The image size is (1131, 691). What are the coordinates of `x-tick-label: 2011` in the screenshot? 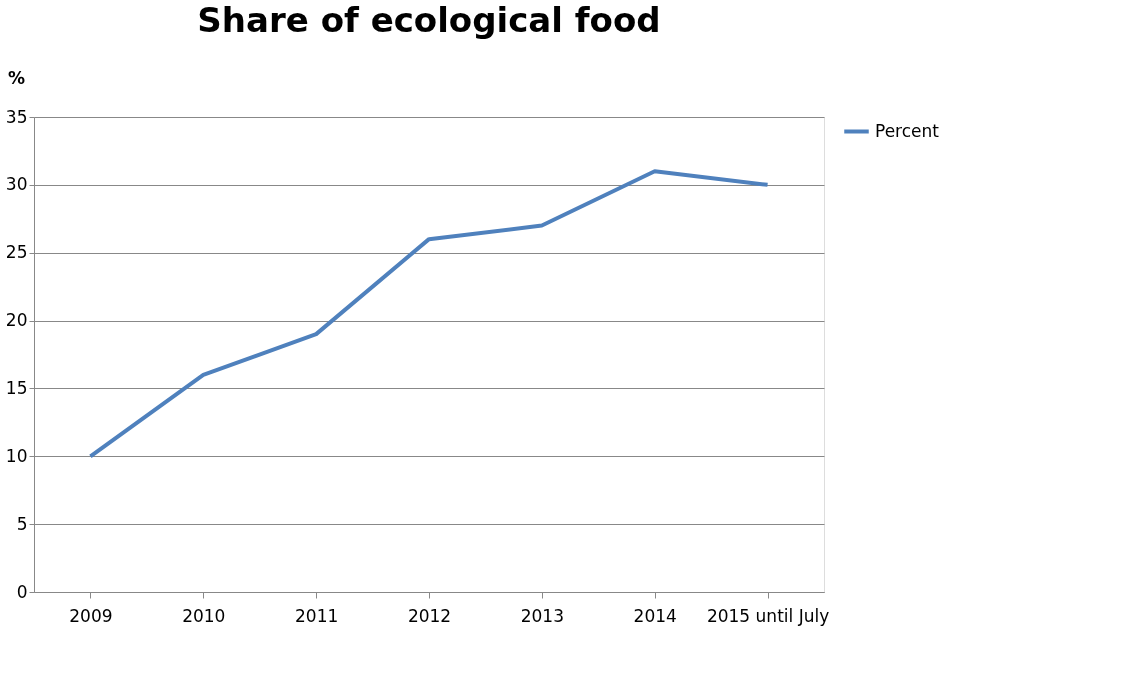 It's located at (317, 615).